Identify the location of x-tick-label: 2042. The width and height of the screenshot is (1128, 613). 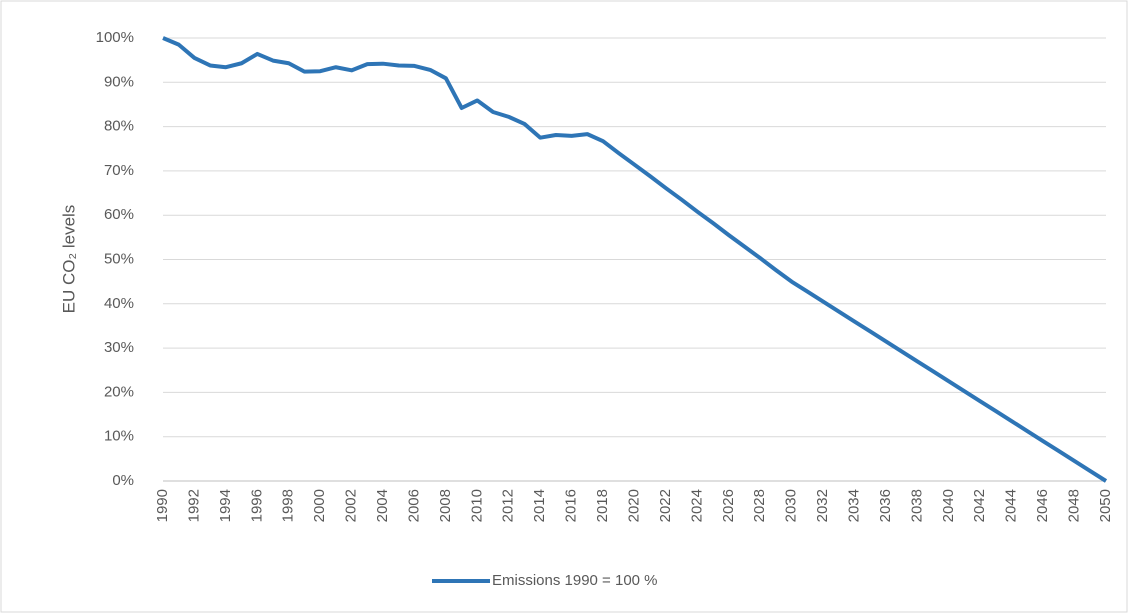
(979, 505).